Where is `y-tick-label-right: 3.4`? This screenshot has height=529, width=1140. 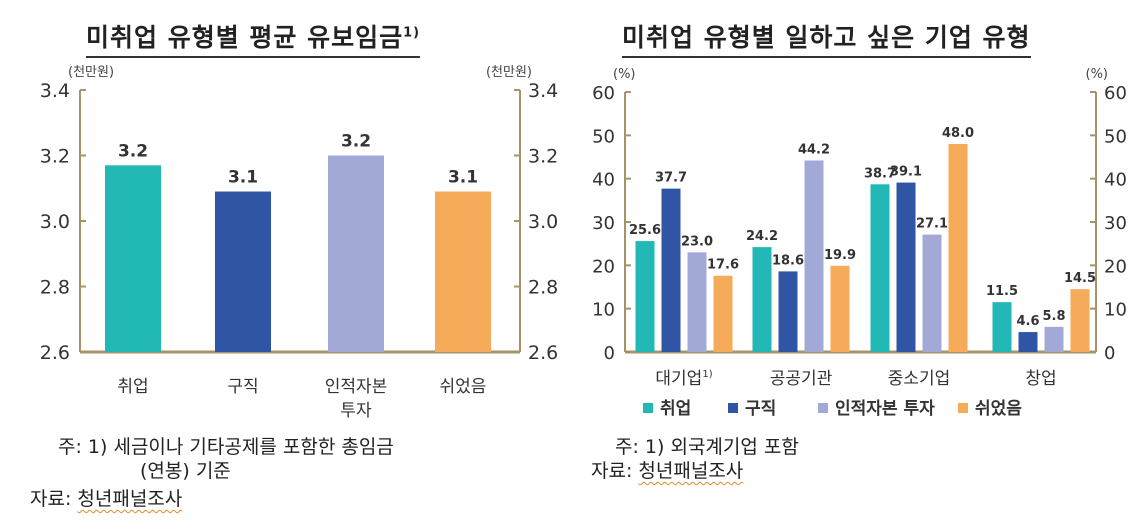
y-tick-label-right: 3.4 is located at coordinates (543, 91).